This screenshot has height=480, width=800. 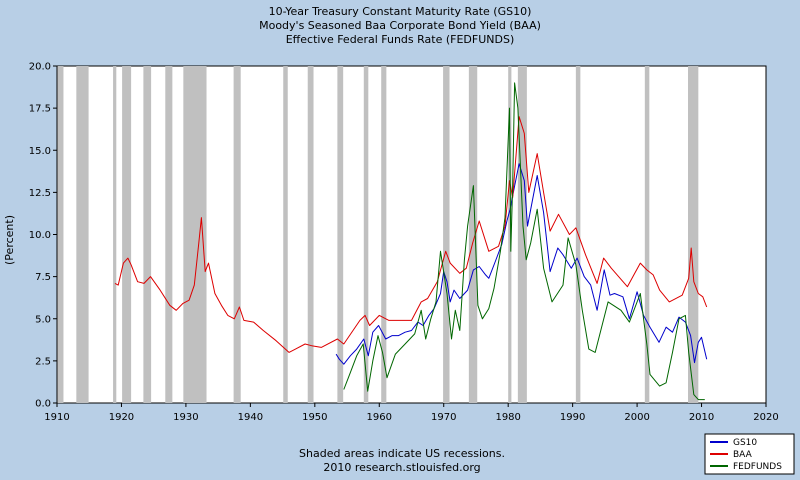 What do you see at coordinates (636, 417) in the screenshot?
I see `x-tick-label-2000: 2000` at bounding box center [636, 417].